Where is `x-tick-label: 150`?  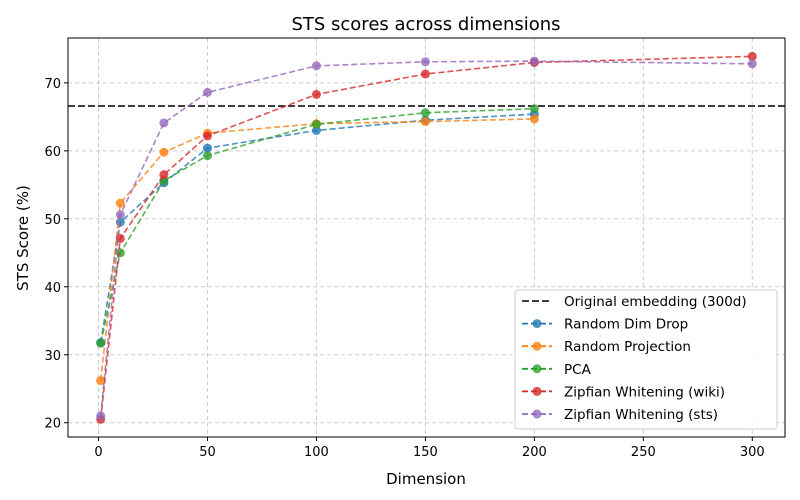
x-tick-label: 150 is located at coordinates (425, 452).